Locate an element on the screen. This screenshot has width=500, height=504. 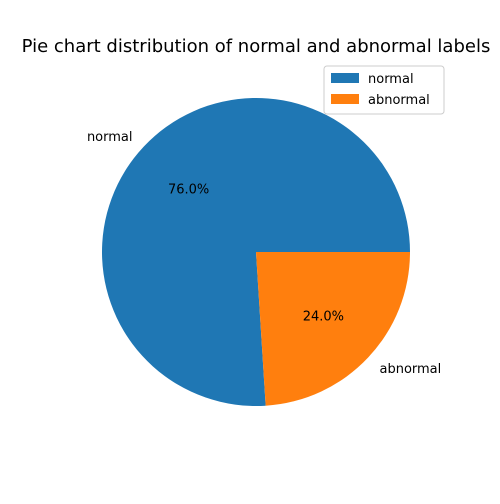
slice-percent-normal: 76.0% is located at coordinates (188, 190).